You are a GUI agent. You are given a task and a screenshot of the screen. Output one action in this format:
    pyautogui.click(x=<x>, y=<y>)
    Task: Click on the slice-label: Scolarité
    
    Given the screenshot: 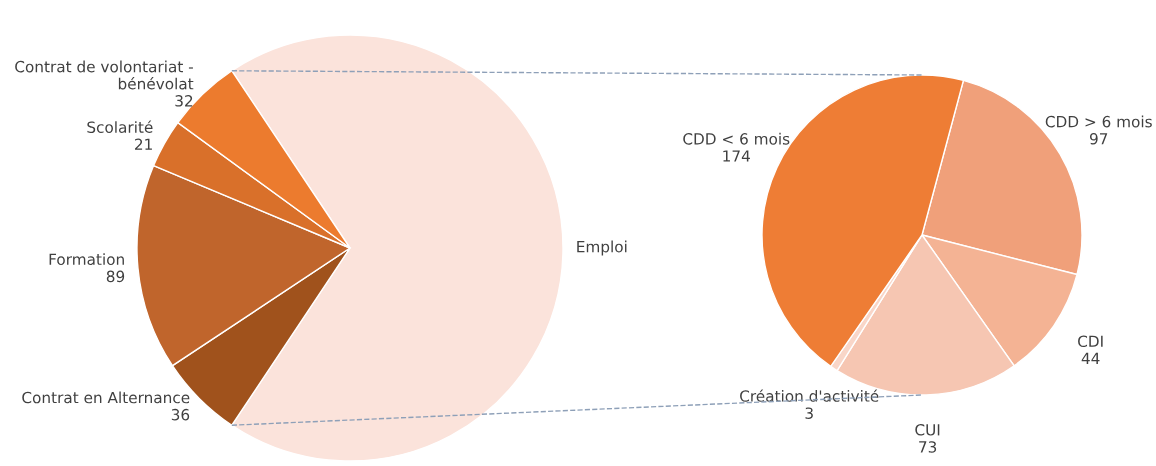 What is the action you would take?
    pyautogui.click(x=120, y=126)
    